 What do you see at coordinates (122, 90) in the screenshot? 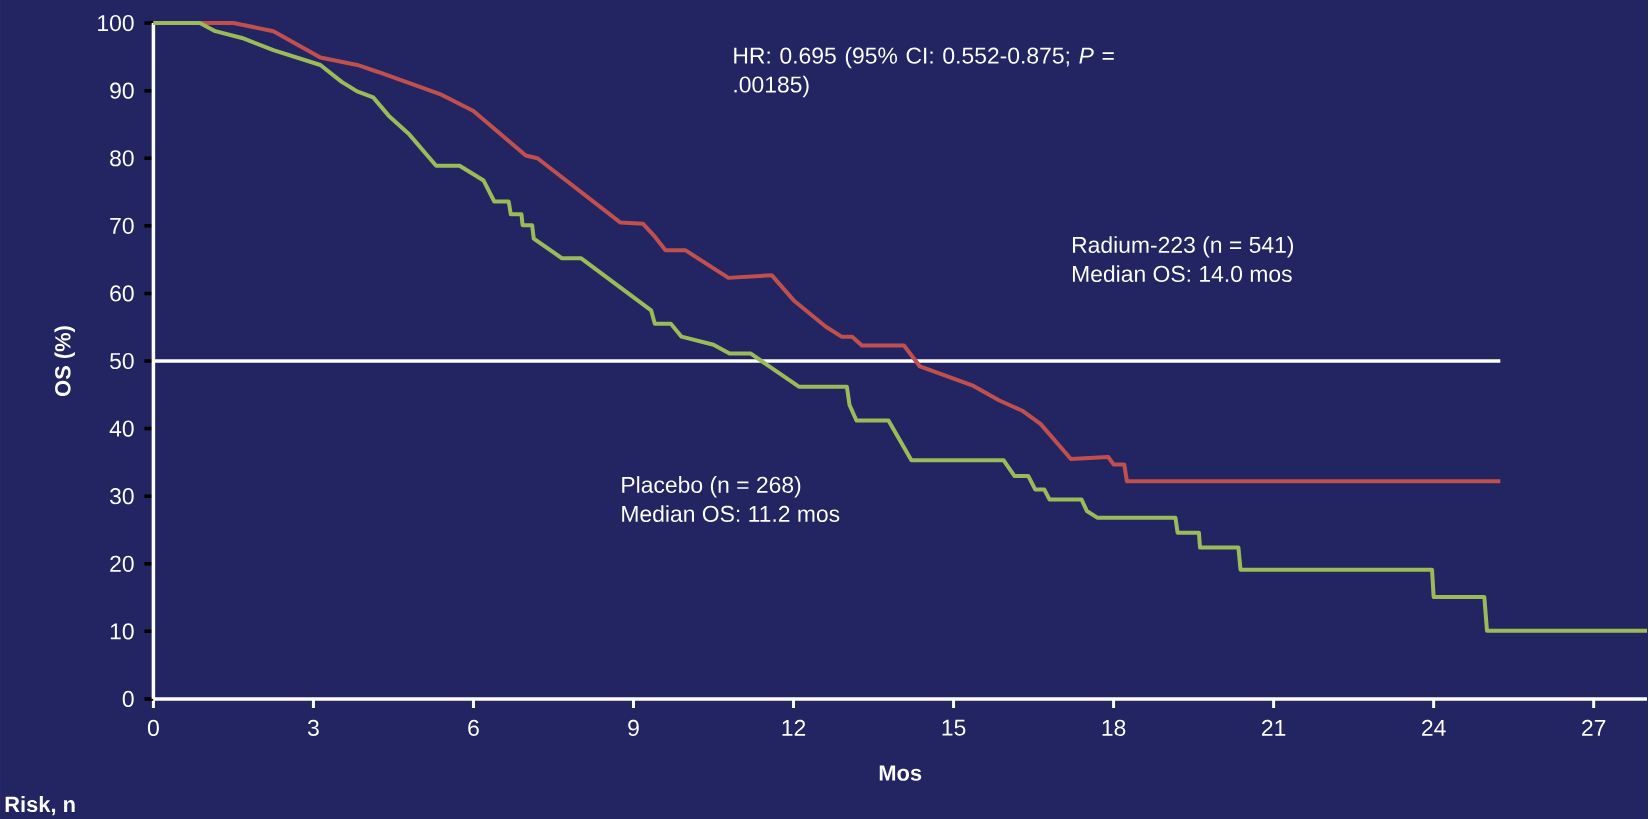
I see `y-tick-label: 90` at bounding box center [122, 90].